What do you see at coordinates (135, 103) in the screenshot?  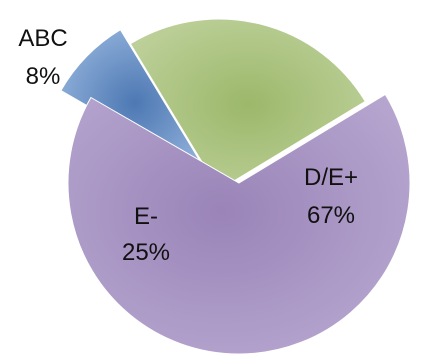 I see `pie-slice-abc` at bounding box center [135, 103].